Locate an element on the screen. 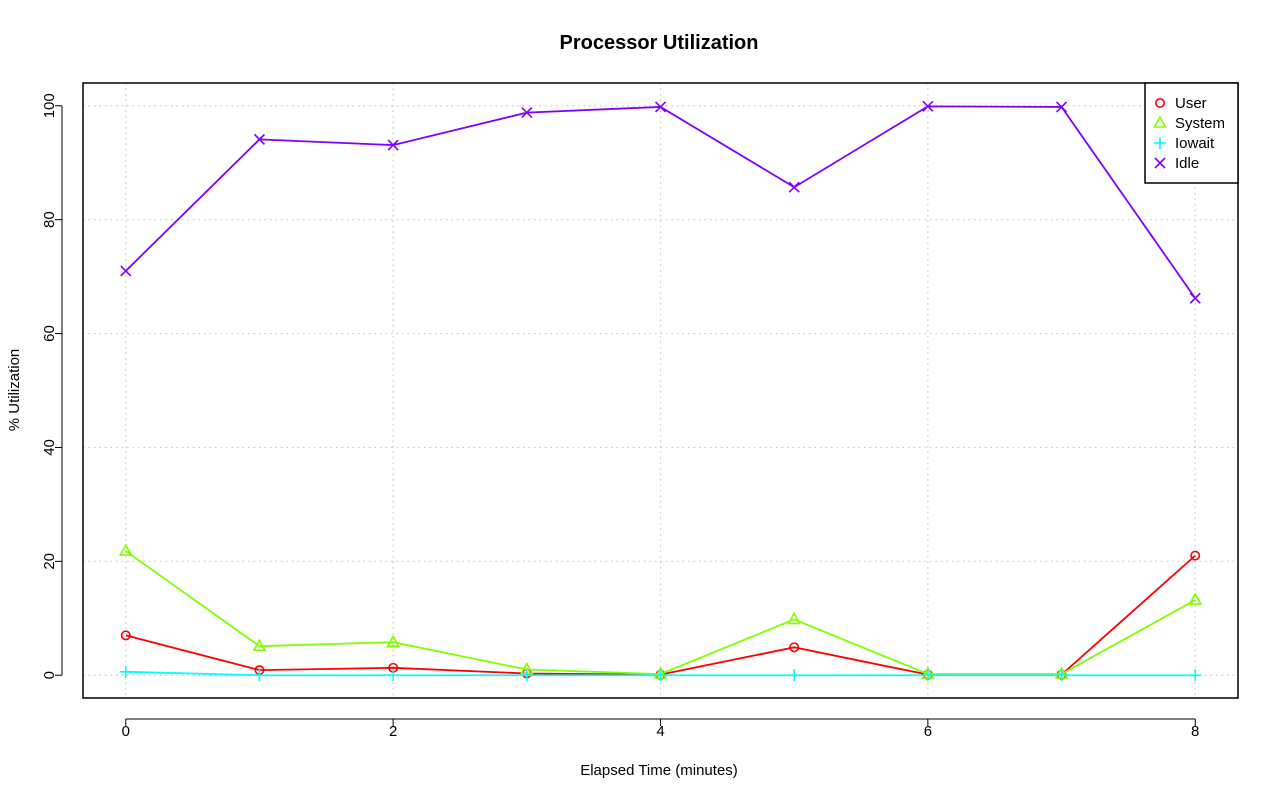 The height and width of the screenshot is (806, 1280). legend: User System Iowait Idle is located at coordinates (1191, 133).